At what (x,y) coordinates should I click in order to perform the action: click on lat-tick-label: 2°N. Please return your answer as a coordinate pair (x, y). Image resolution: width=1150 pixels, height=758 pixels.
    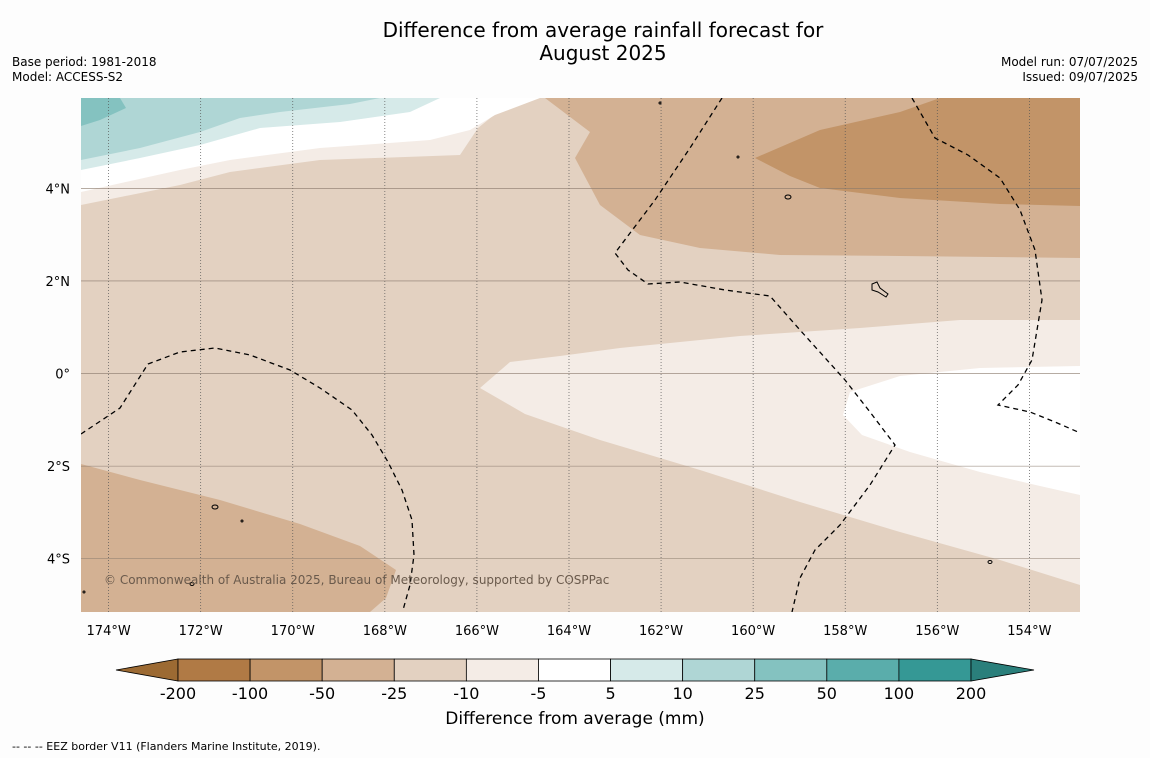
    Looking at the image, I should click on (58, 282).